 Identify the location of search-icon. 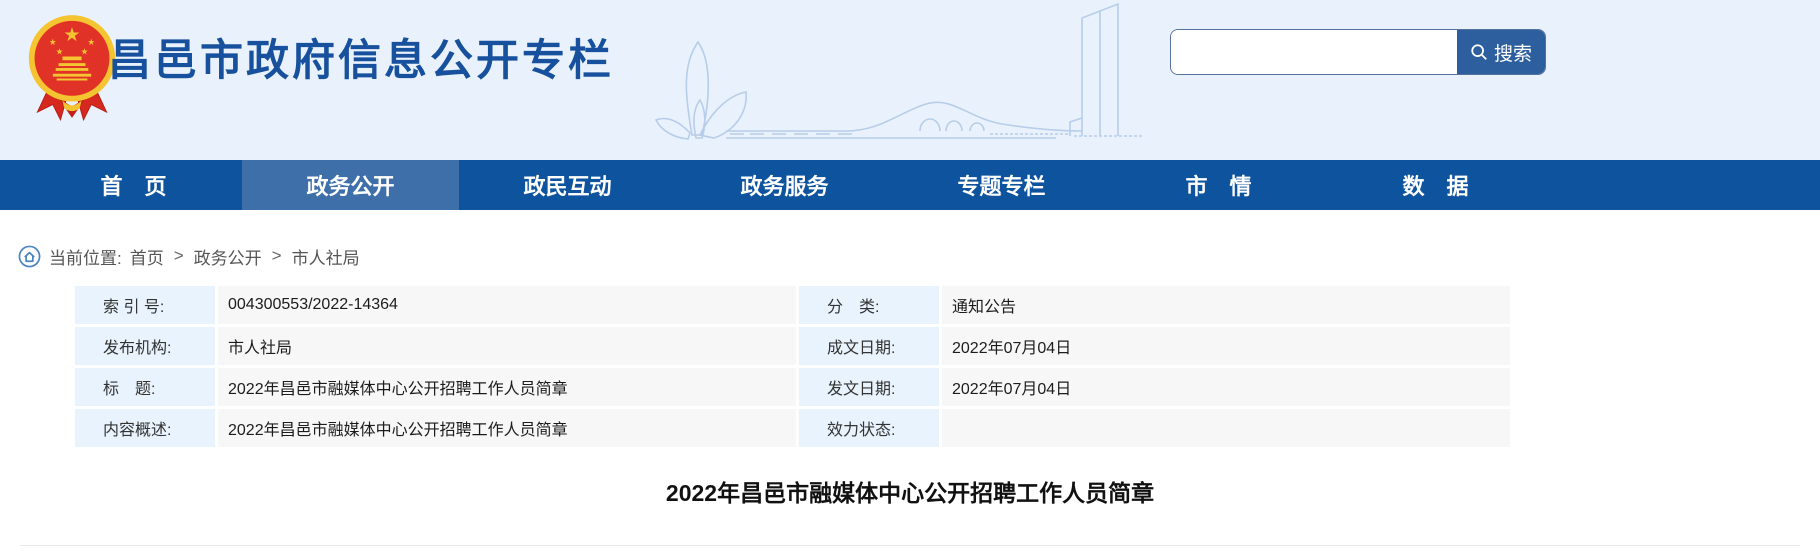
(1479, 52).